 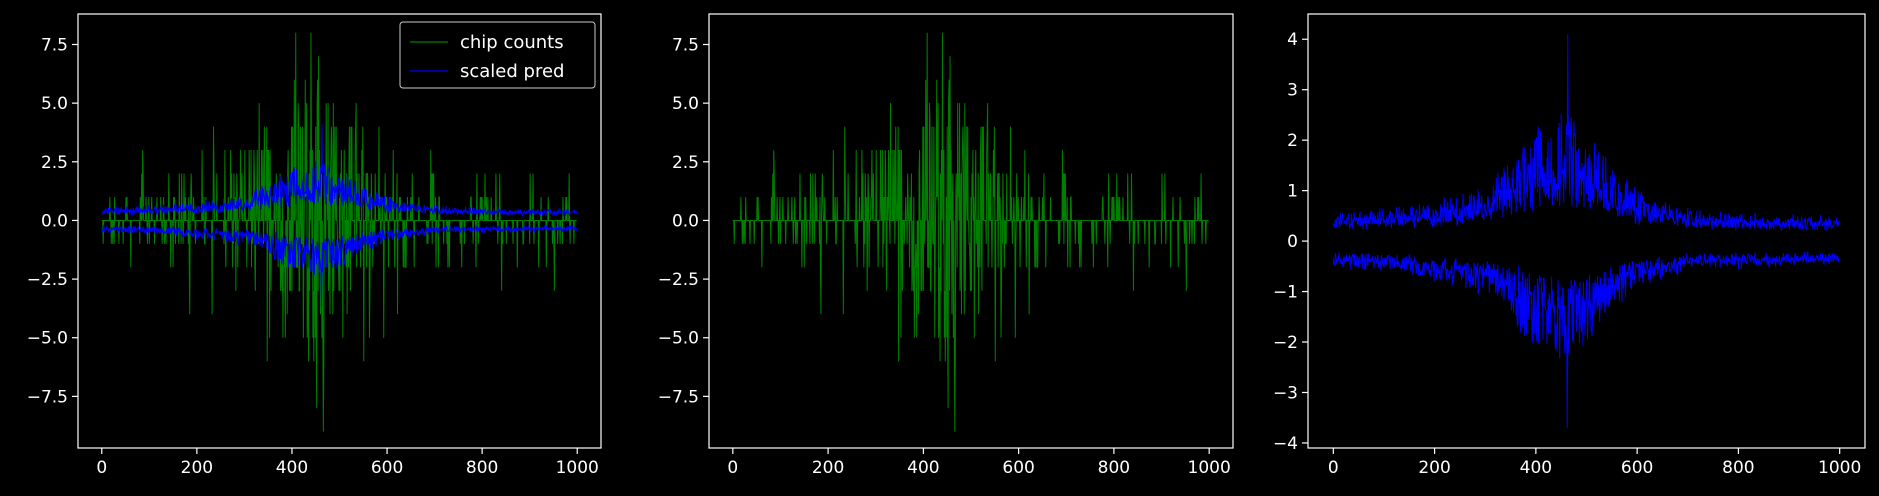 I want to click on y-tick-label: 4, so click(x=1292, y=40).